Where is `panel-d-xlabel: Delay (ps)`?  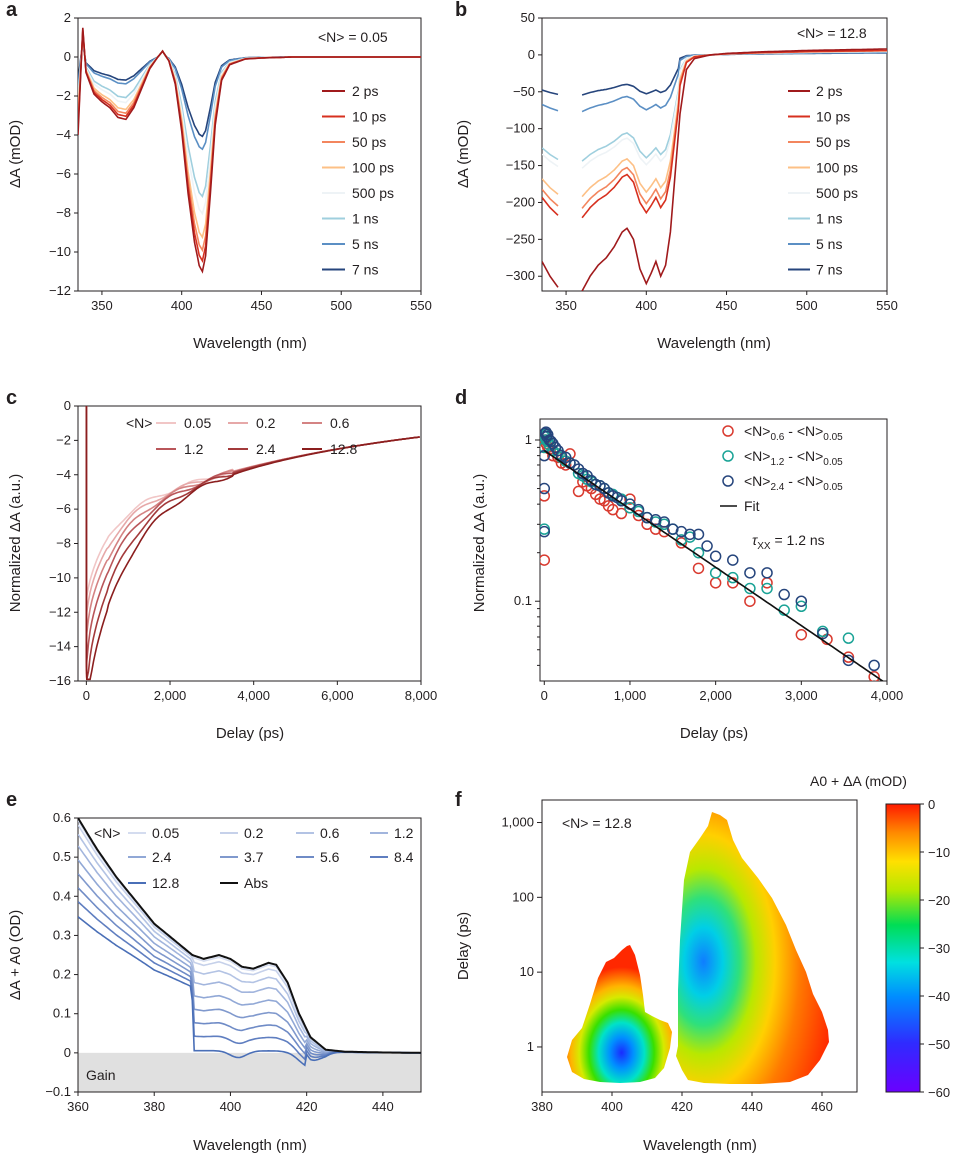
panel-d-xlabel: Delay (ps) is located at coordinates (714, 733).